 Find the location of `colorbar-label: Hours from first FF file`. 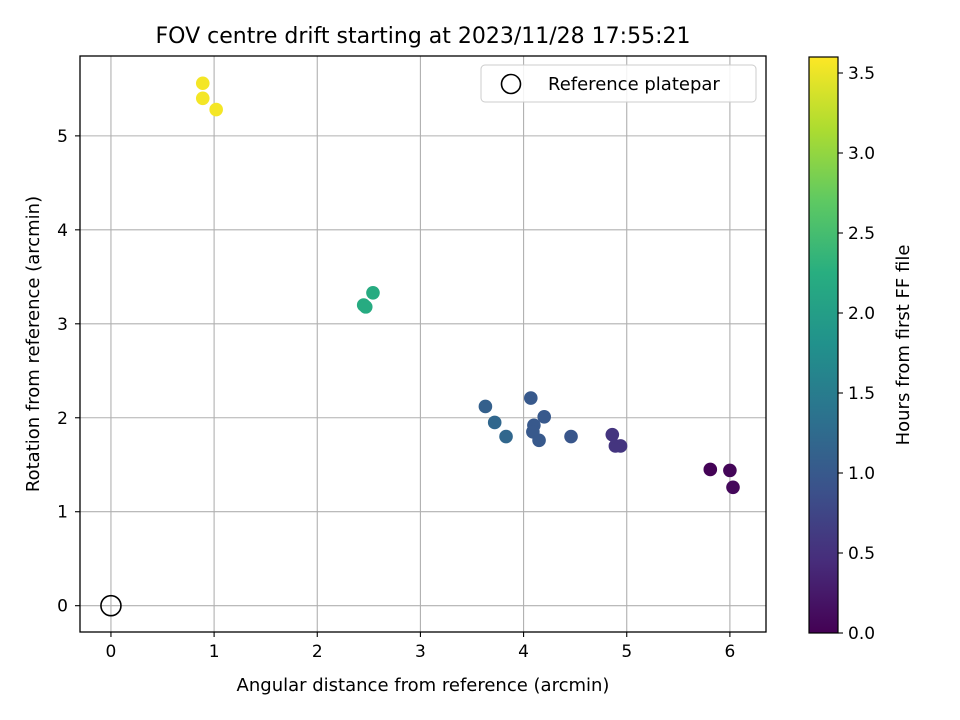

colorbar-label: Hours from first FF file is located at coordinates (903, 345).